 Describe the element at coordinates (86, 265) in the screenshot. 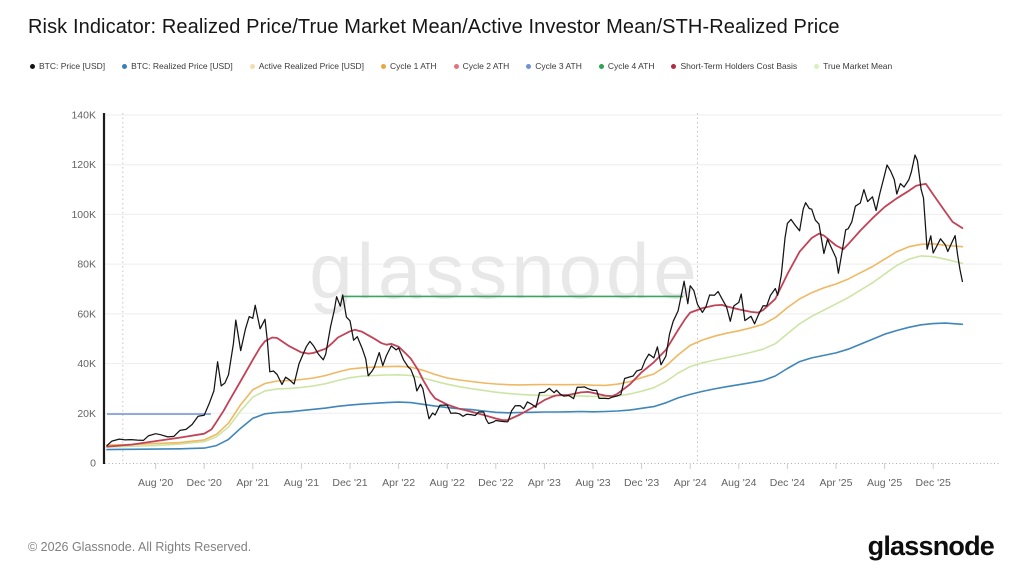

I see `y-axis-label: 80K` at that location.